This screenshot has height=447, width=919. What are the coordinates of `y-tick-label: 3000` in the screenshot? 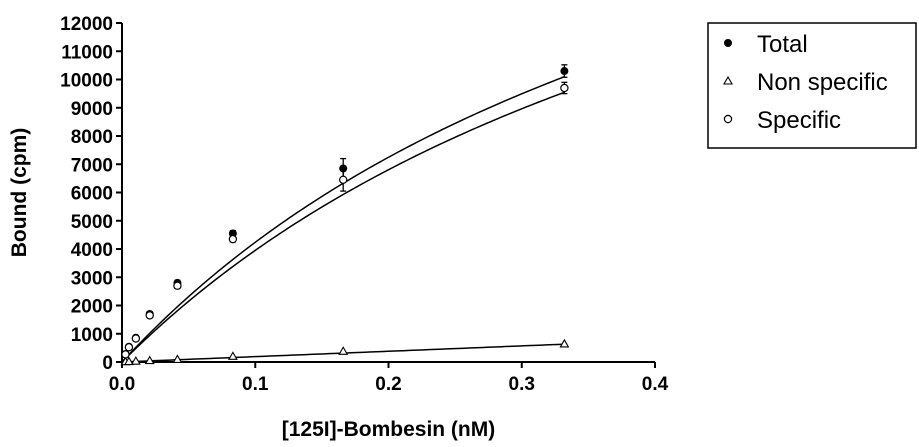 It's located at (92, 278).